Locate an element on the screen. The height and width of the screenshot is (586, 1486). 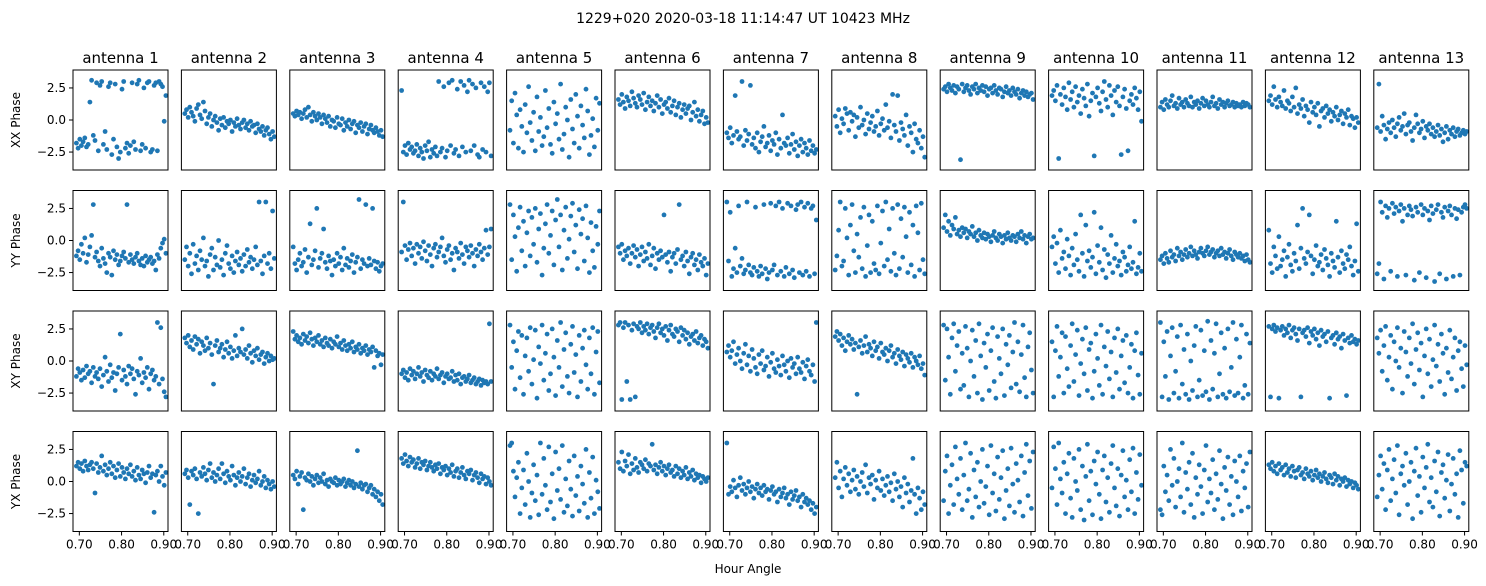
panel is located at coordinates (662, 240).